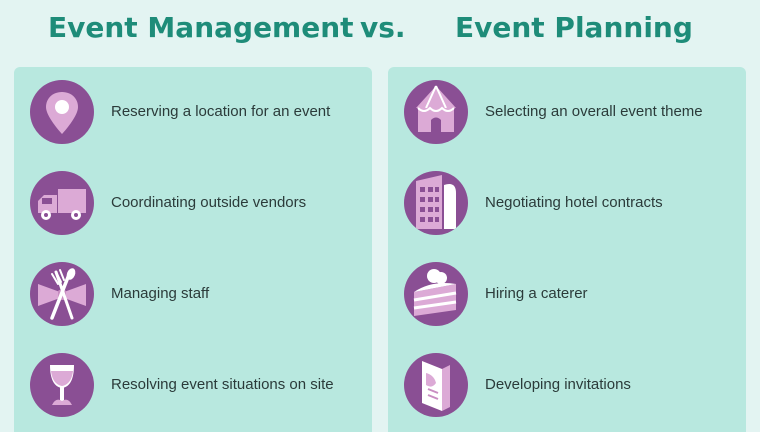  Describe the element at coordinates (62, 294) in the screenshot. I see `bowtie-cutlery-icon` at that location.